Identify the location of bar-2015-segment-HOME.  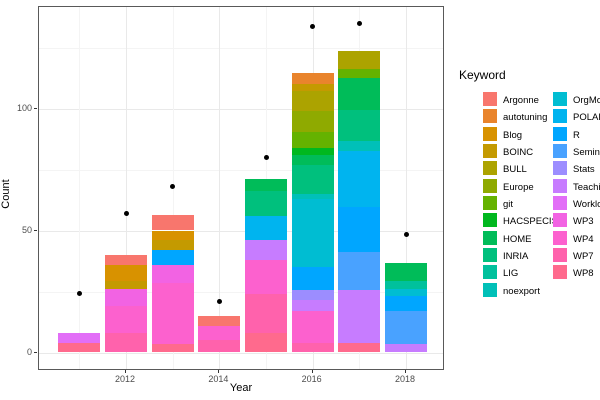
(266, 185).